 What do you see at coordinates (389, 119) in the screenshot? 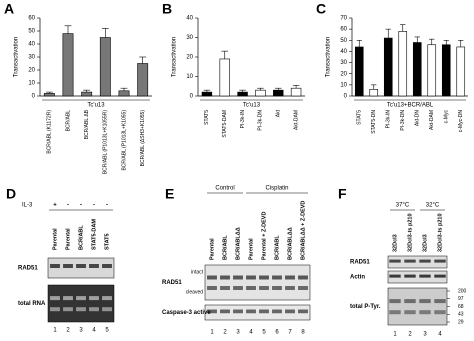
I see `category-label: PI-3k-IN` at bounding box center [389, 119].